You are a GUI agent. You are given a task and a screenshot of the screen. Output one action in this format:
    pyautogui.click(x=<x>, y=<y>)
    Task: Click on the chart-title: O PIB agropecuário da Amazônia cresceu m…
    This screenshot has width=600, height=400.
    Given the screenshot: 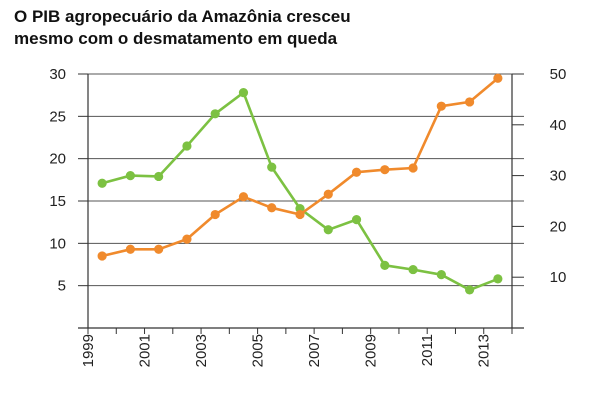 What is the action you would take?
    pyautogui.click(x=182, y=28)
    